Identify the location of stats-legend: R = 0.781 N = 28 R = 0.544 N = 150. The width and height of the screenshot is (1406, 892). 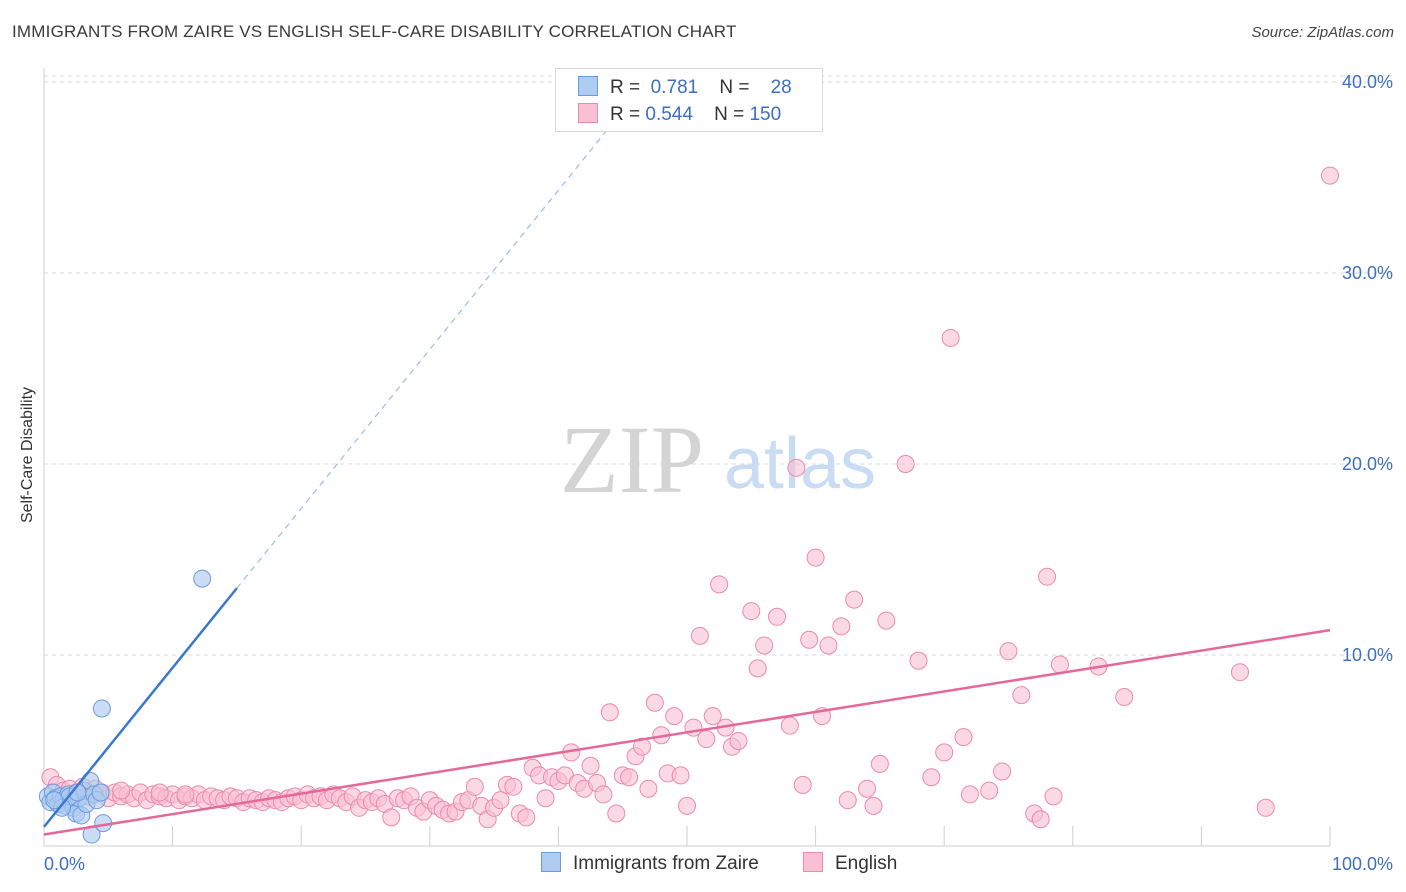
(689, 100).